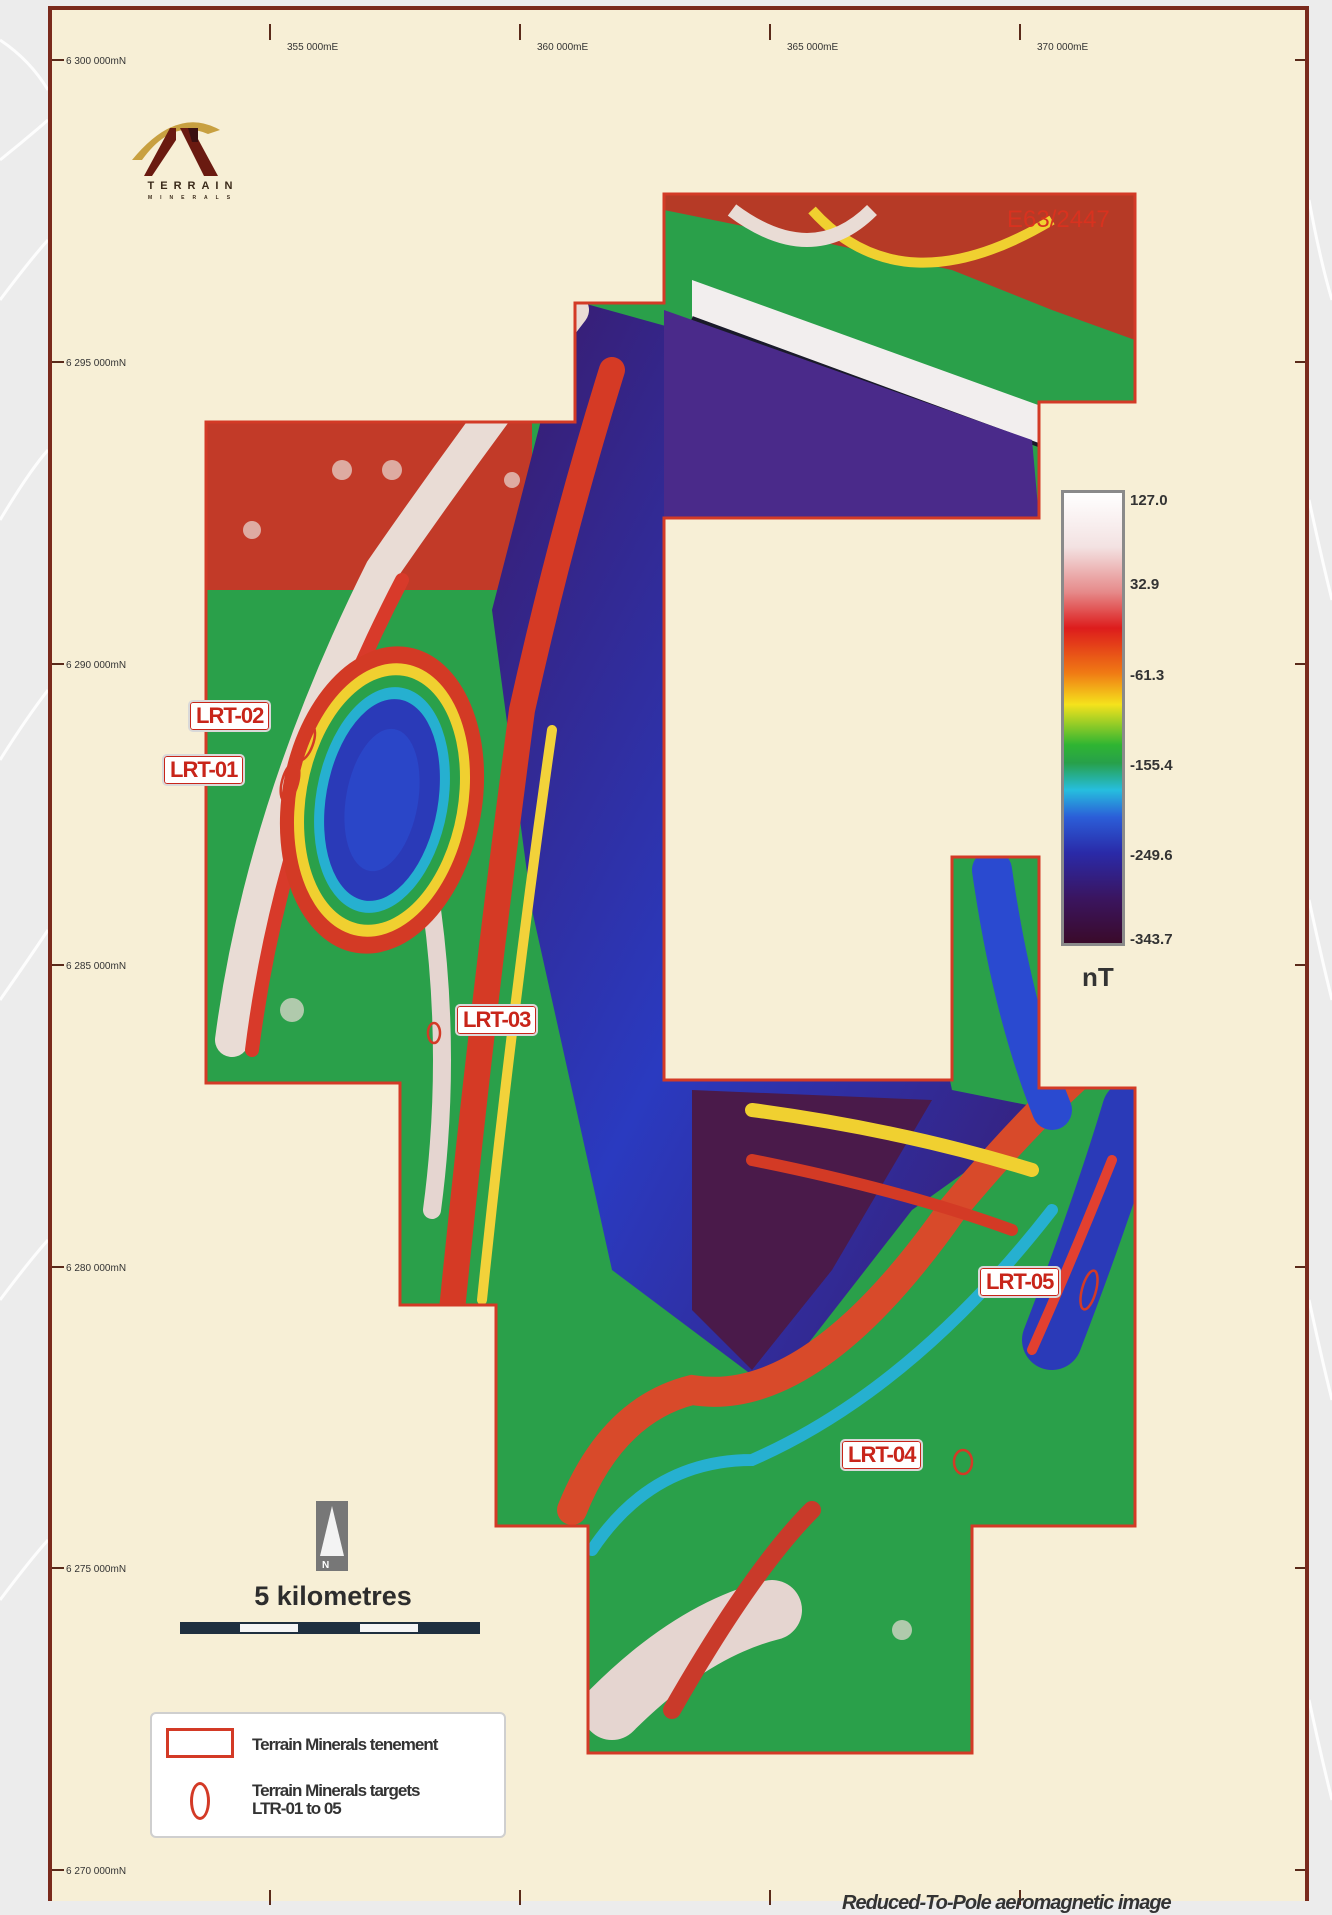  What do you see at coordinates (1151, 939) in the screenshot?
I see `color-scale-tick: -343.7` at bounding box center [1151, 939].